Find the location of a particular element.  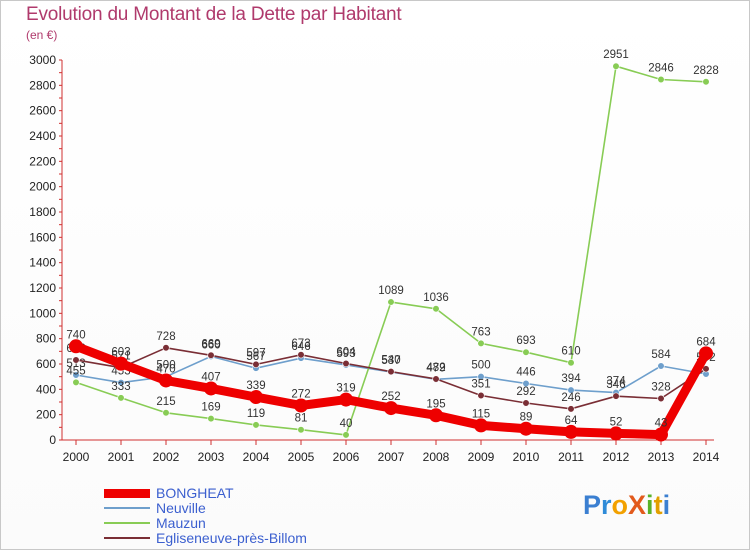

data-label: 500 is located at coordinates (165, 366).